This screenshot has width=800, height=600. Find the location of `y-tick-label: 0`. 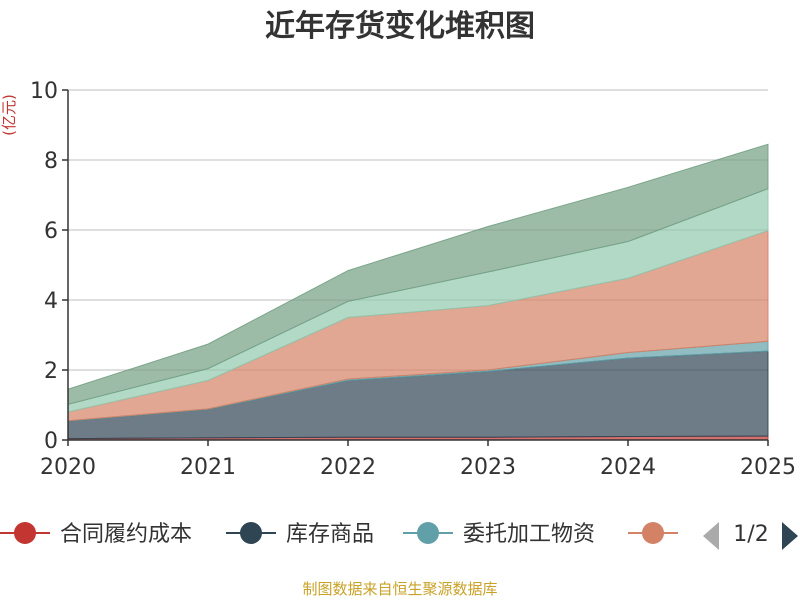

y-tick-label: 0 is located at coordinates (51, 441).